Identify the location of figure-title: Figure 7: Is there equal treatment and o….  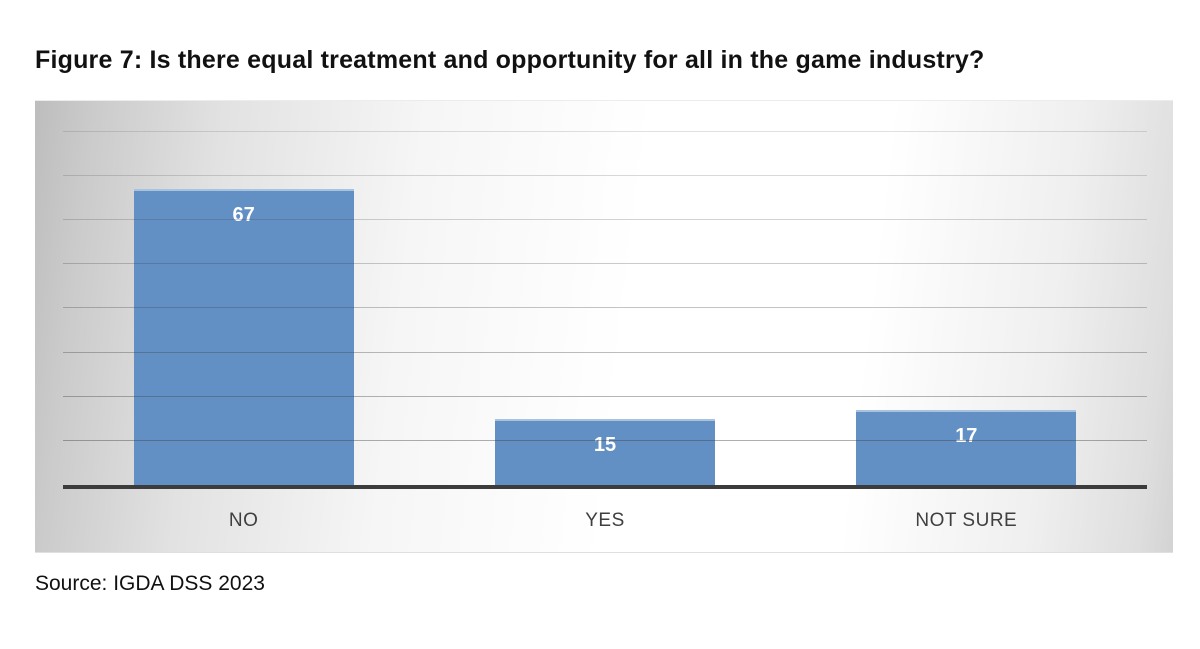
(510, 60).